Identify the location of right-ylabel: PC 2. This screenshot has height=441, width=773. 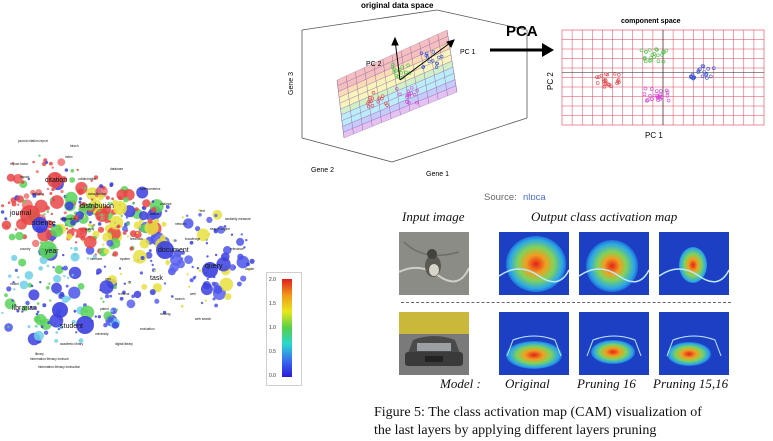
(550, 81).